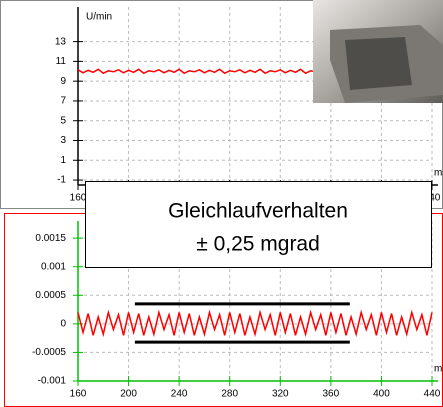  Describe the element at coordinates (61, 180) in the screenshot. I see `y-tick-label: -1` at that location.